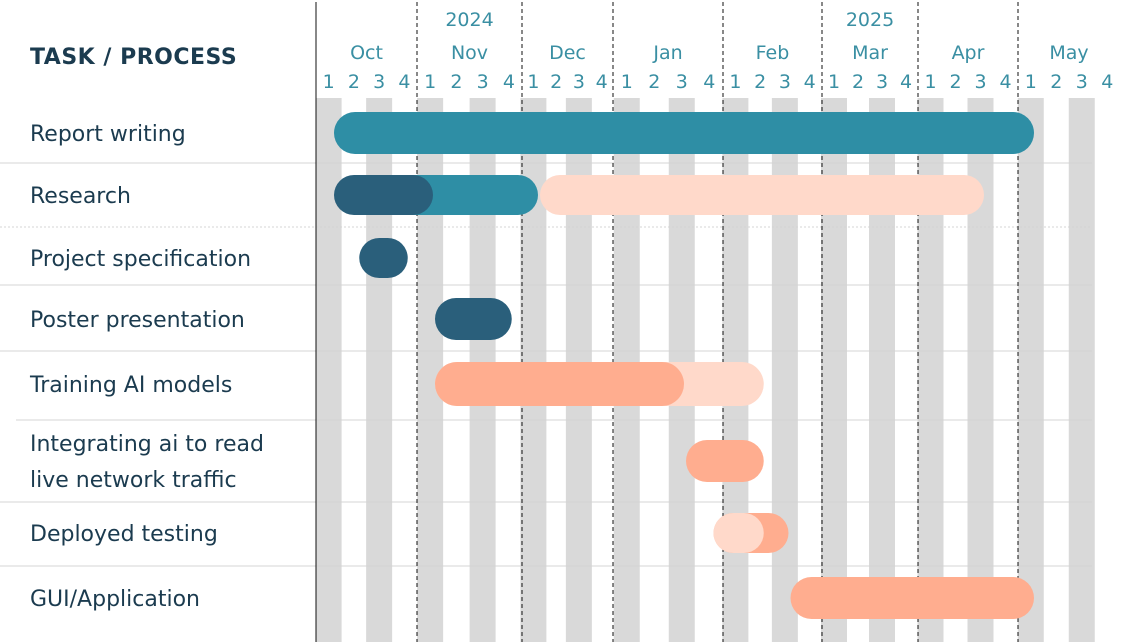  Describe the element at coordinates (870, 20) in the screenshot. I see `year-label: 2025` at that location.